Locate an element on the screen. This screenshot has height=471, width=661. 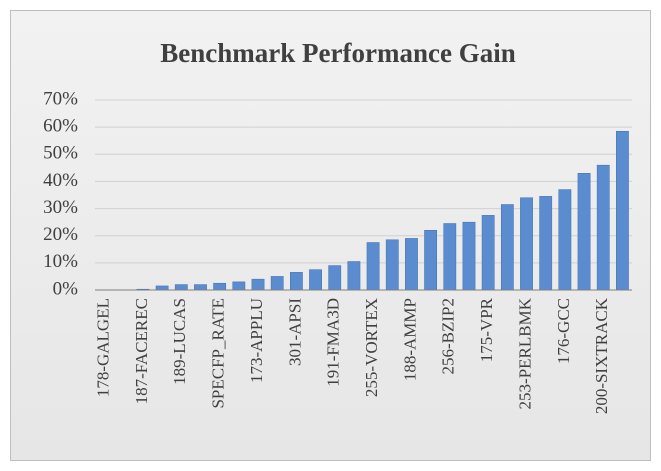
x-tick-label: 187-FACEREC is located at coordinates (141, 351).